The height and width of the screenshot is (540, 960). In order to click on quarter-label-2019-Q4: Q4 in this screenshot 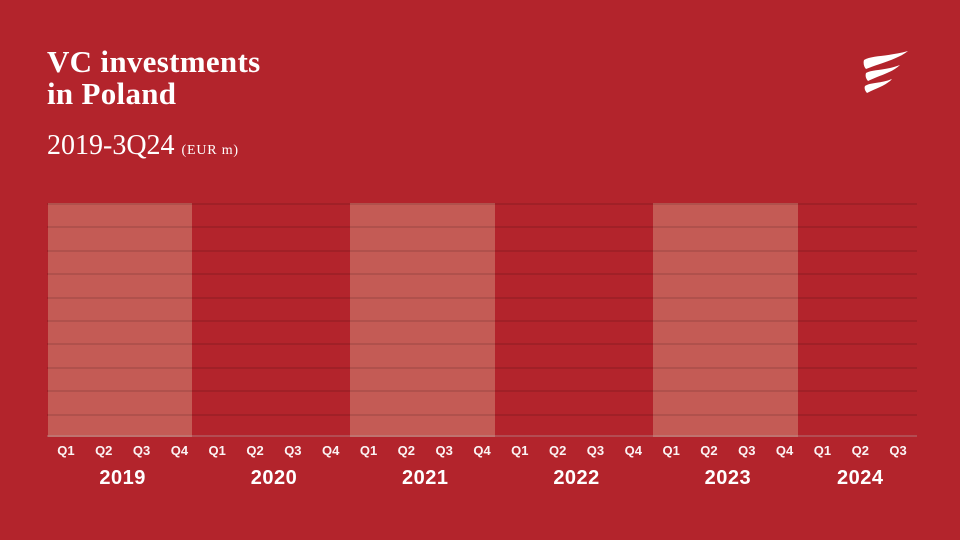, I will do `click(179, 450)`.